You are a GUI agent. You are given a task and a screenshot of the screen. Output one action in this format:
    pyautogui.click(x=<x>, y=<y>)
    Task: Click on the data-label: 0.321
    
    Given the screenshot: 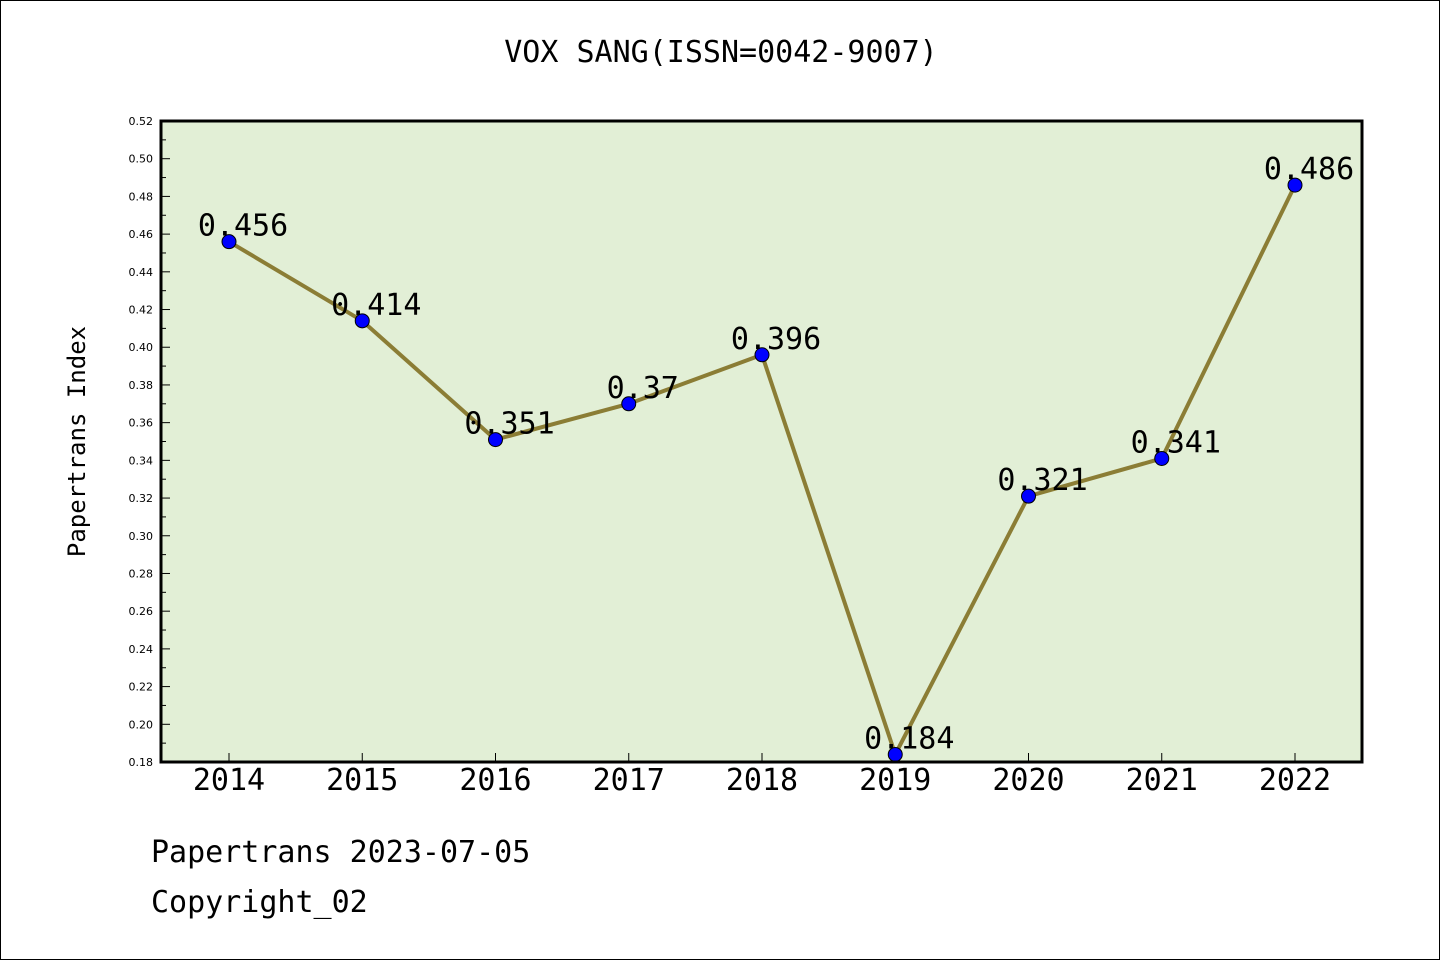 What is the action you would take?
    pyautogui.click(x=1042, y=480)
    